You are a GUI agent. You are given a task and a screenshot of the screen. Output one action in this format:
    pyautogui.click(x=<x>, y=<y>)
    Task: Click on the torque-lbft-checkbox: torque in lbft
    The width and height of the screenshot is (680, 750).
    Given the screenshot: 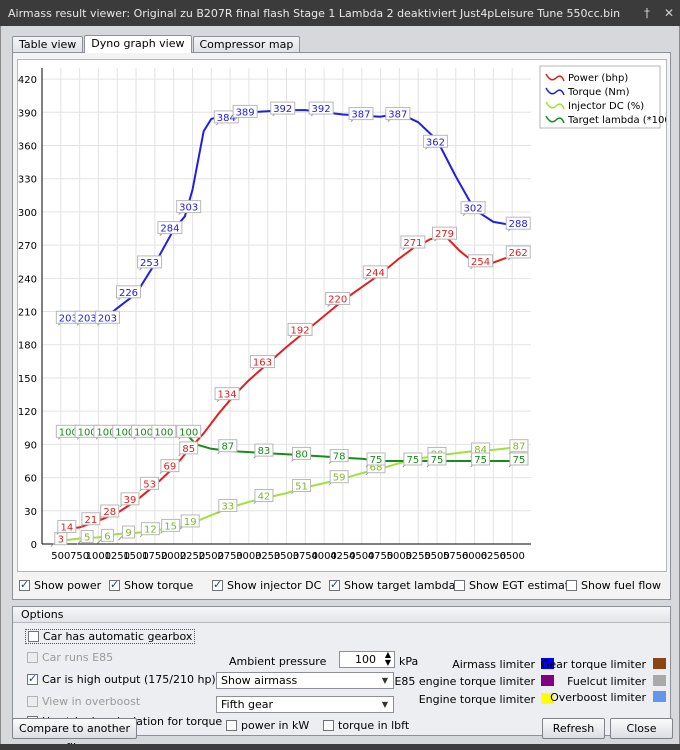 What is the action you would take?
    pyautogui.click(x=366, y=725)
    